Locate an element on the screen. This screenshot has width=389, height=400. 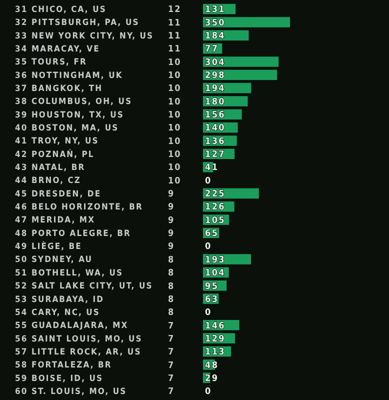
data-label: 105 is located at coordinates (215, 221).